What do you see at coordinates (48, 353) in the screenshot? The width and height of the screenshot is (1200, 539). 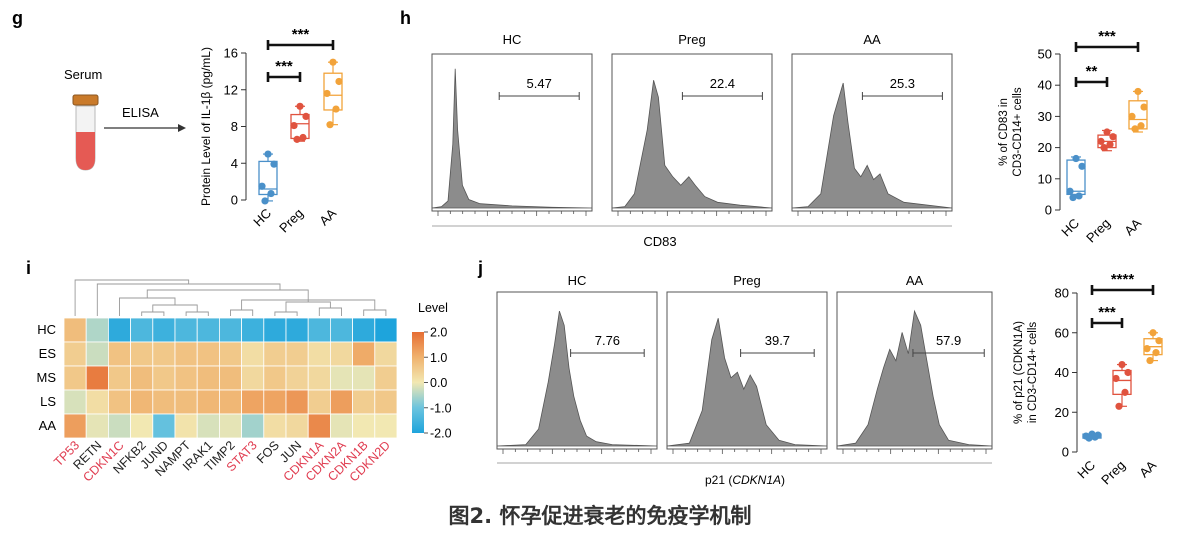 I see `row-label-ES: ES` at bounding box center [48, 353].